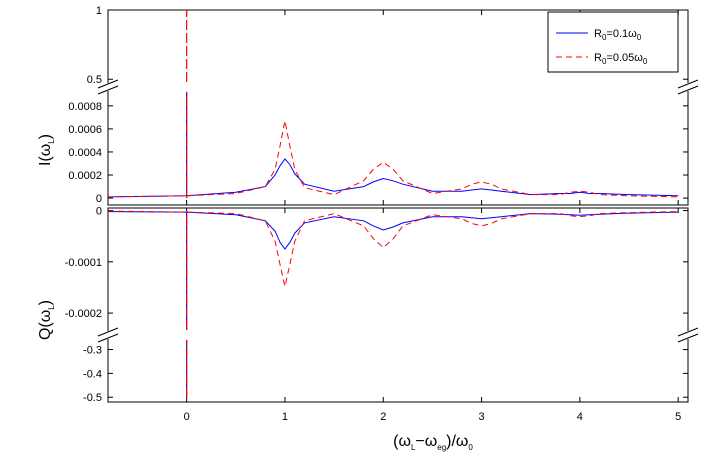 This screenshot has height=458, width=727. I want to click on x-axis-title: (ωL−ωeg)/ω0, so click(433, 442).